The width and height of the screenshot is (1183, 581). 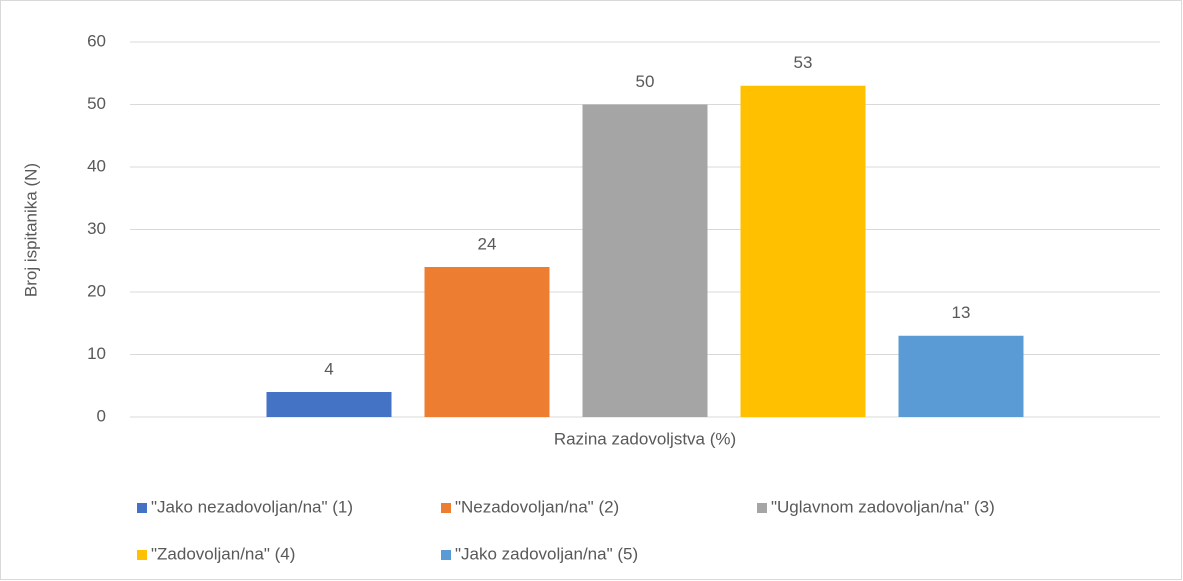 I want to click on data-label: 53, so click(x=803, y=62).